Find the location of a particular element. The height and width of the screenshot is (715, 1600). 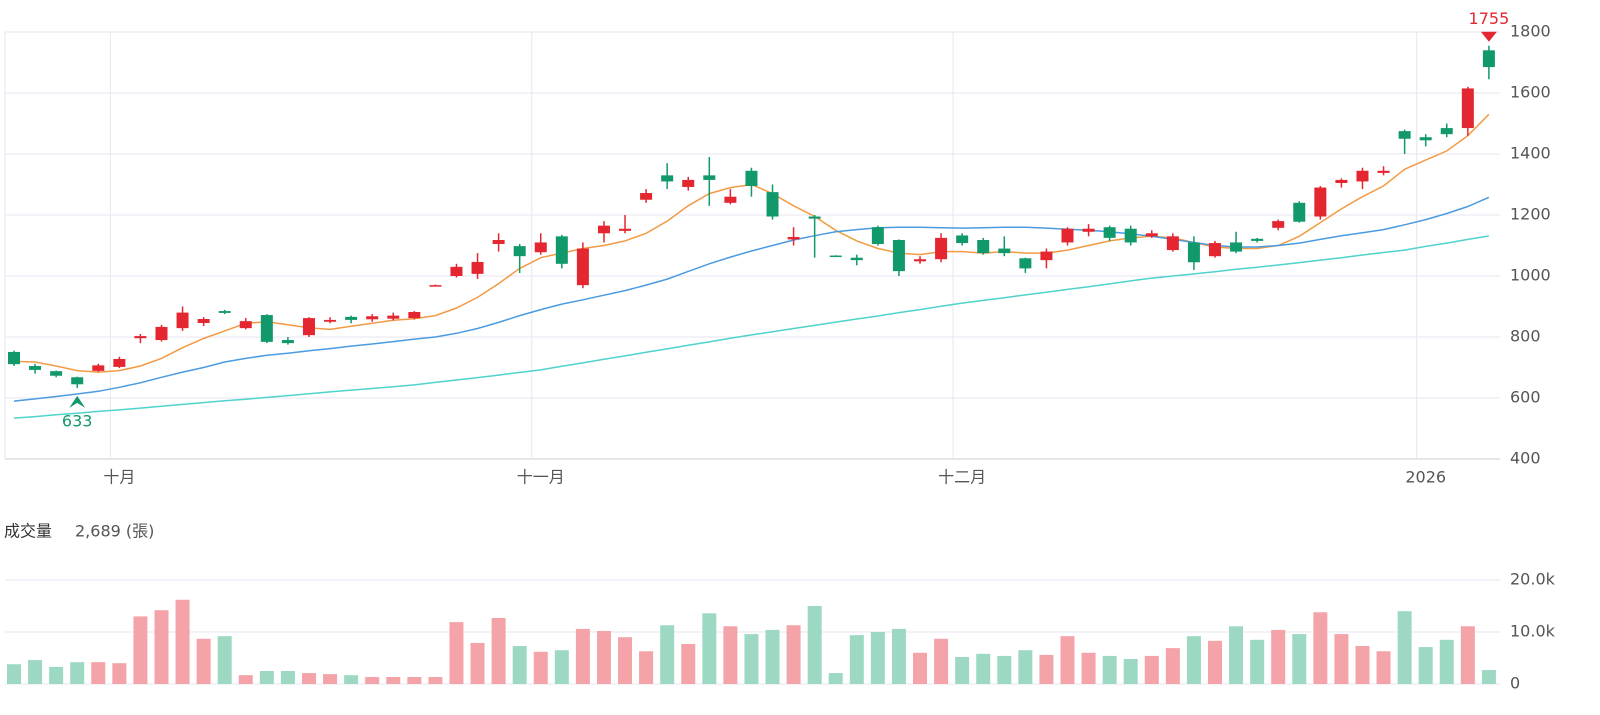

volume-title: 成交量 is located at coordinates (28, 531).